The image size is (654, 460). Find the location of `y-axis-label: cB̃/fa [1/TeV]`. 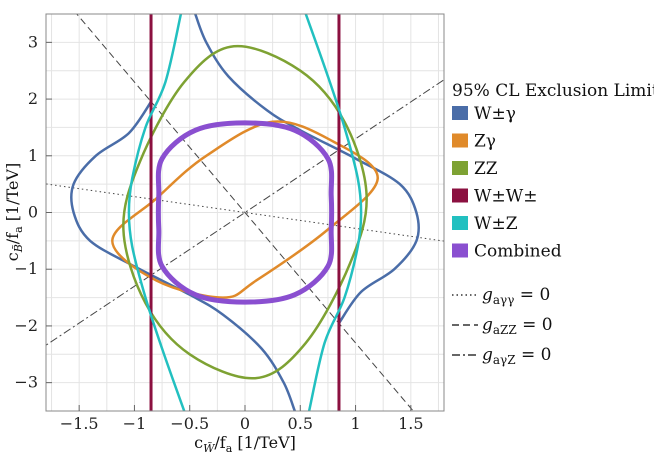

y-axis-label: cB̃/fa [1/TeV] is located at coordinates (14, 212).